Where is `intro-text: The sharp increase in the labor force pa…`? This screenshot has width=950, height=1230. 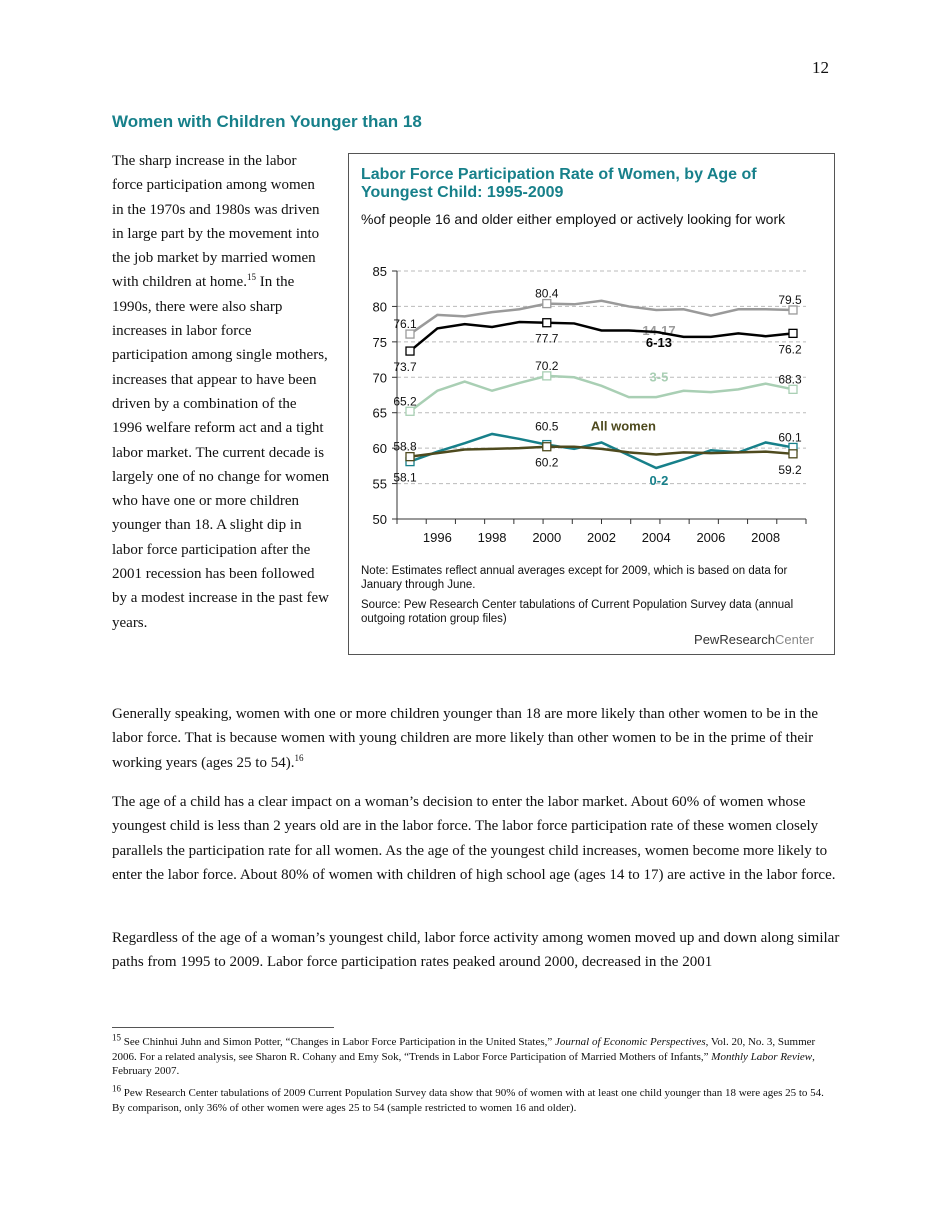
intro-text: The sharp increase in the labor force pa… is located at coordinates (216, 222).